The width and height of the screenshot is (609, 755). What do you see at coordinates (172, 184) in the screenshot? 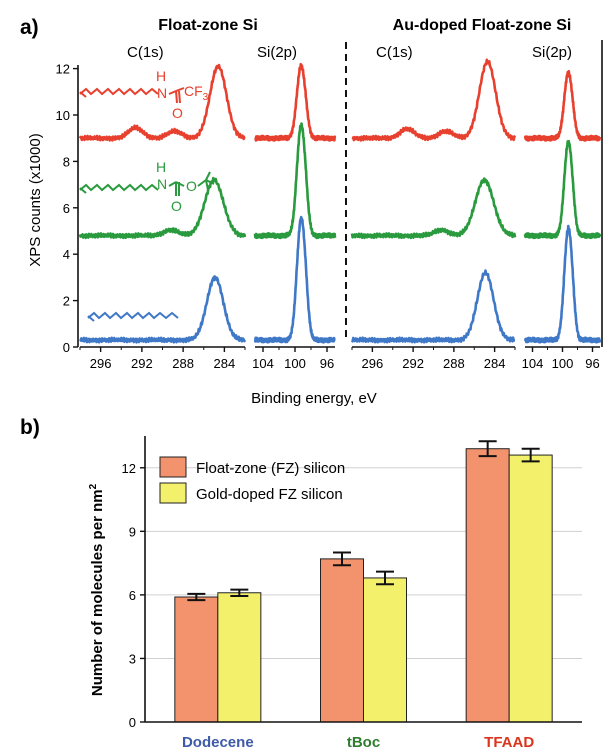
I see `tboc-bond` at bounding box center [172, 184].